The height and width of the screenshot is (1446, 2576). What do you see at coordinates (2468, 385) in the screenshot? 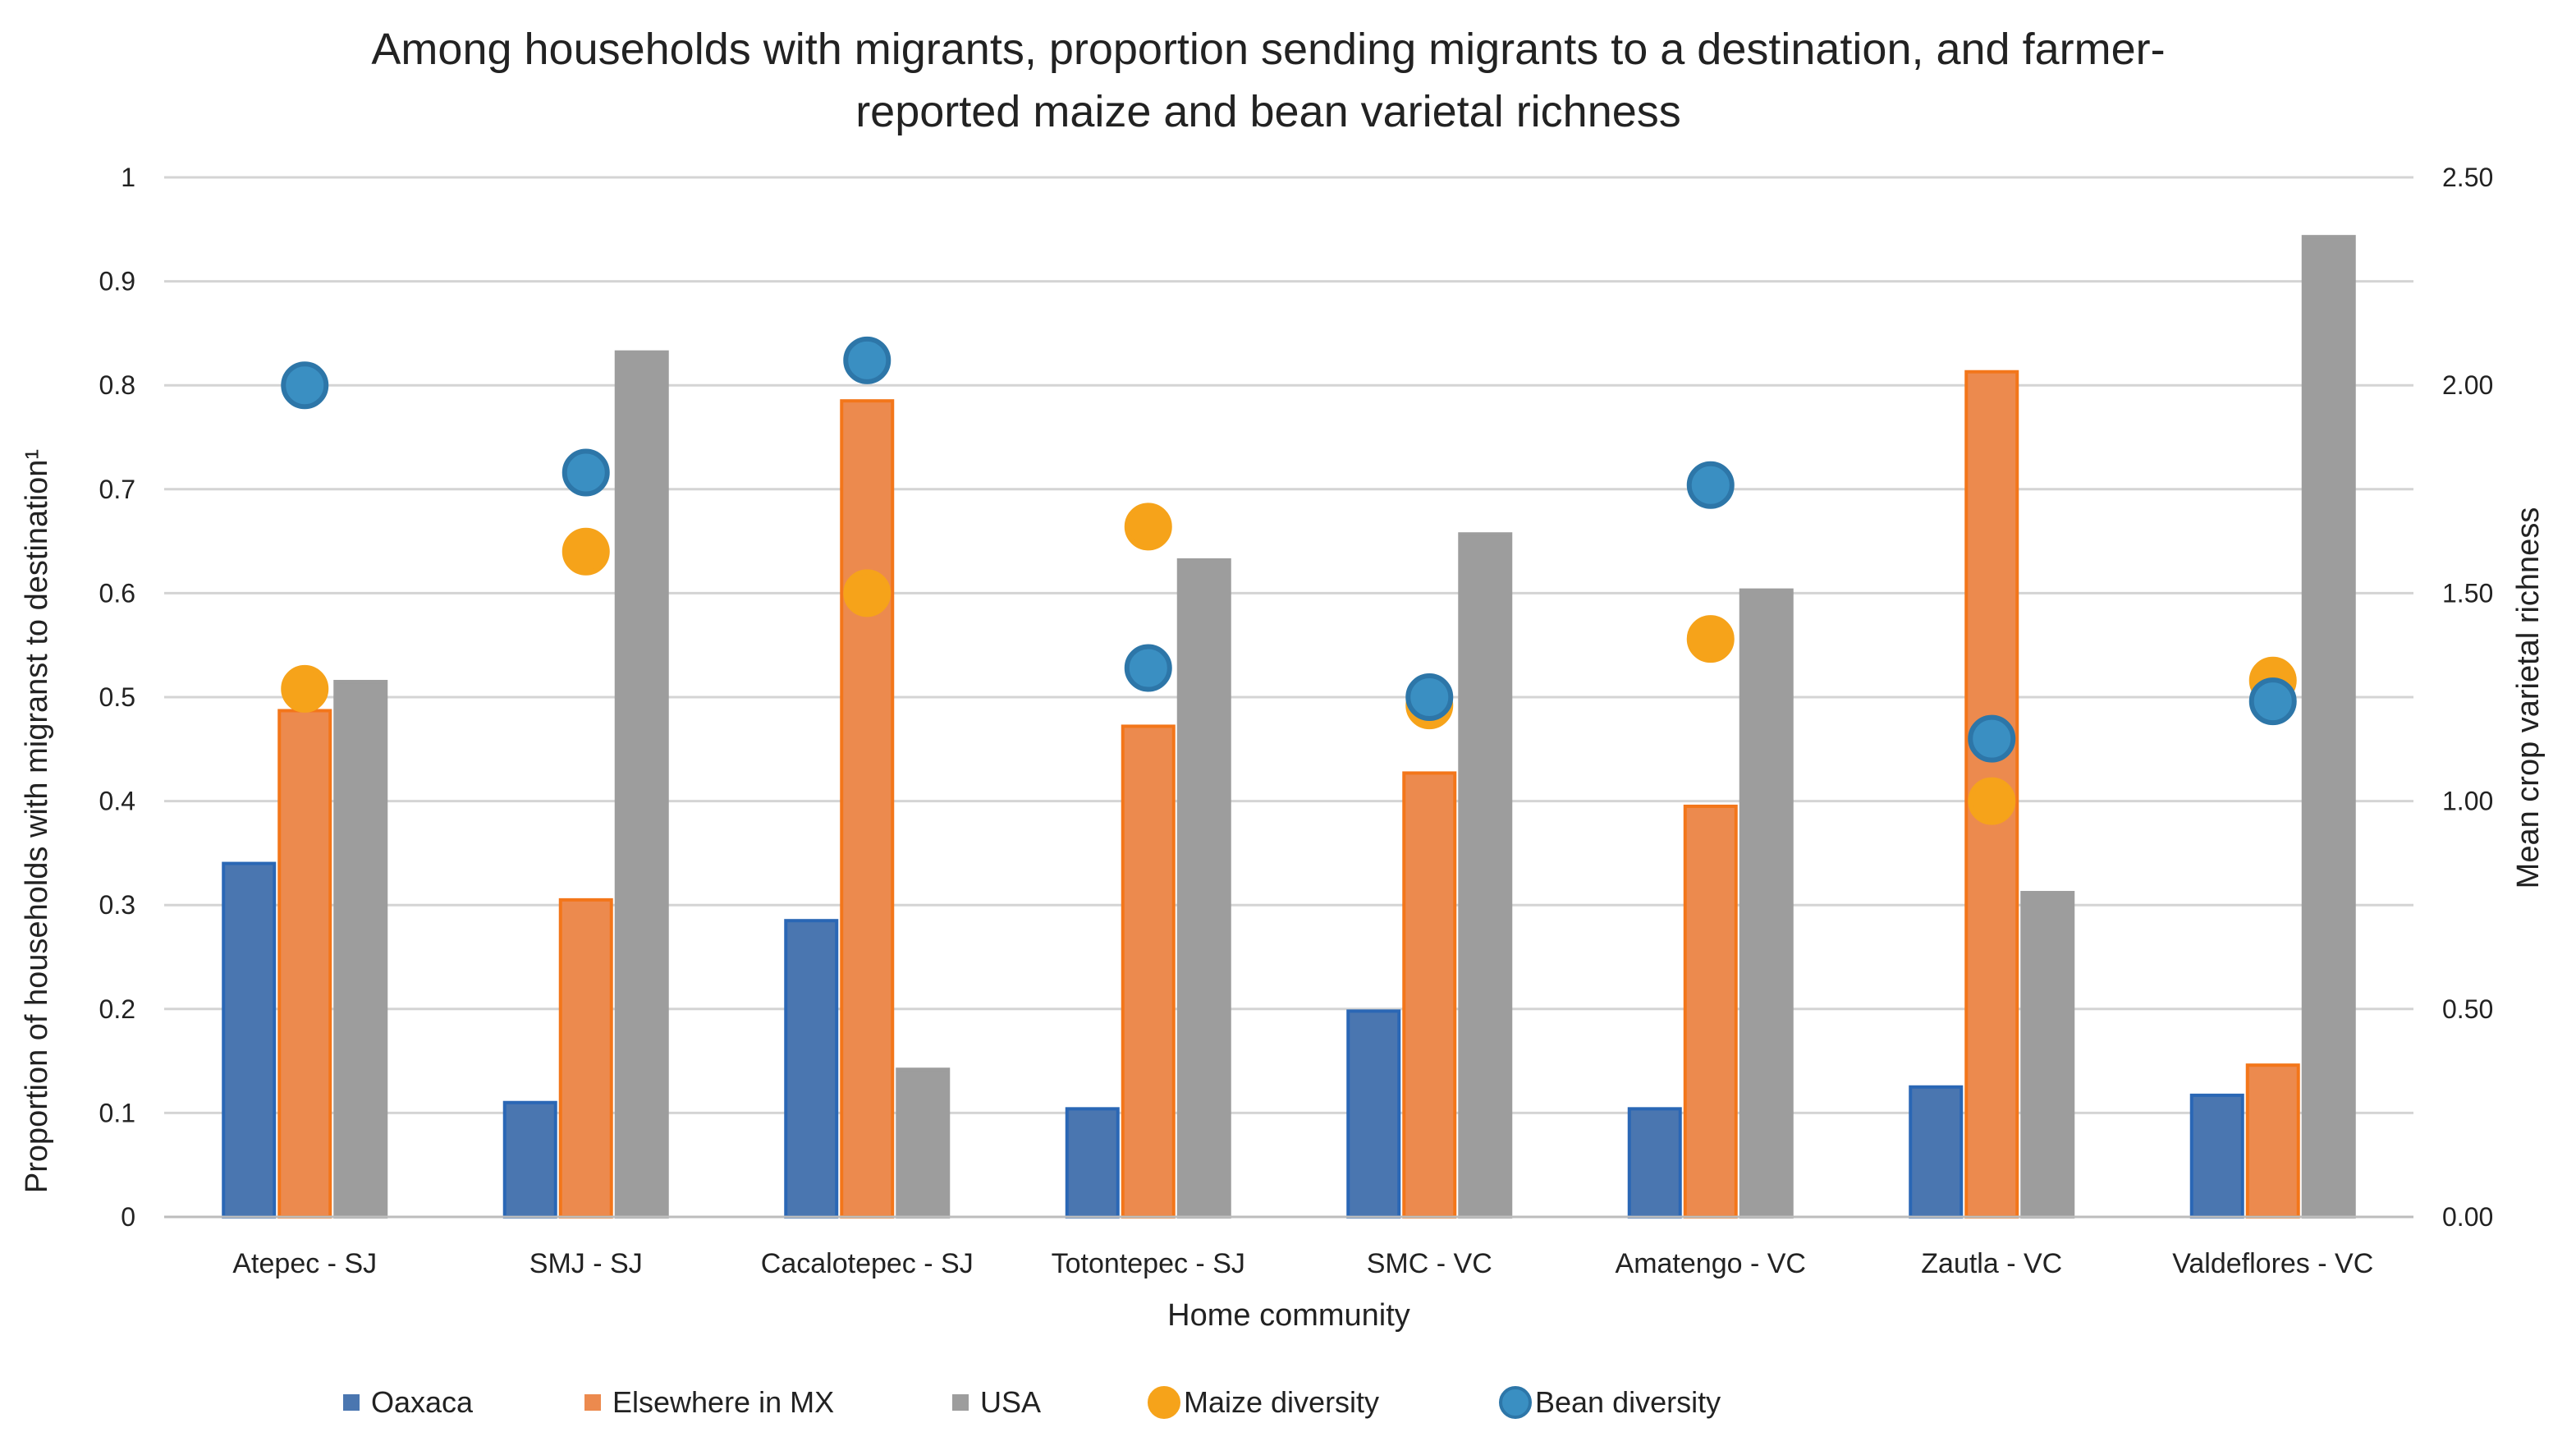
I see `y2-tick-label: 2.00` at bounding box center [2468, 385].